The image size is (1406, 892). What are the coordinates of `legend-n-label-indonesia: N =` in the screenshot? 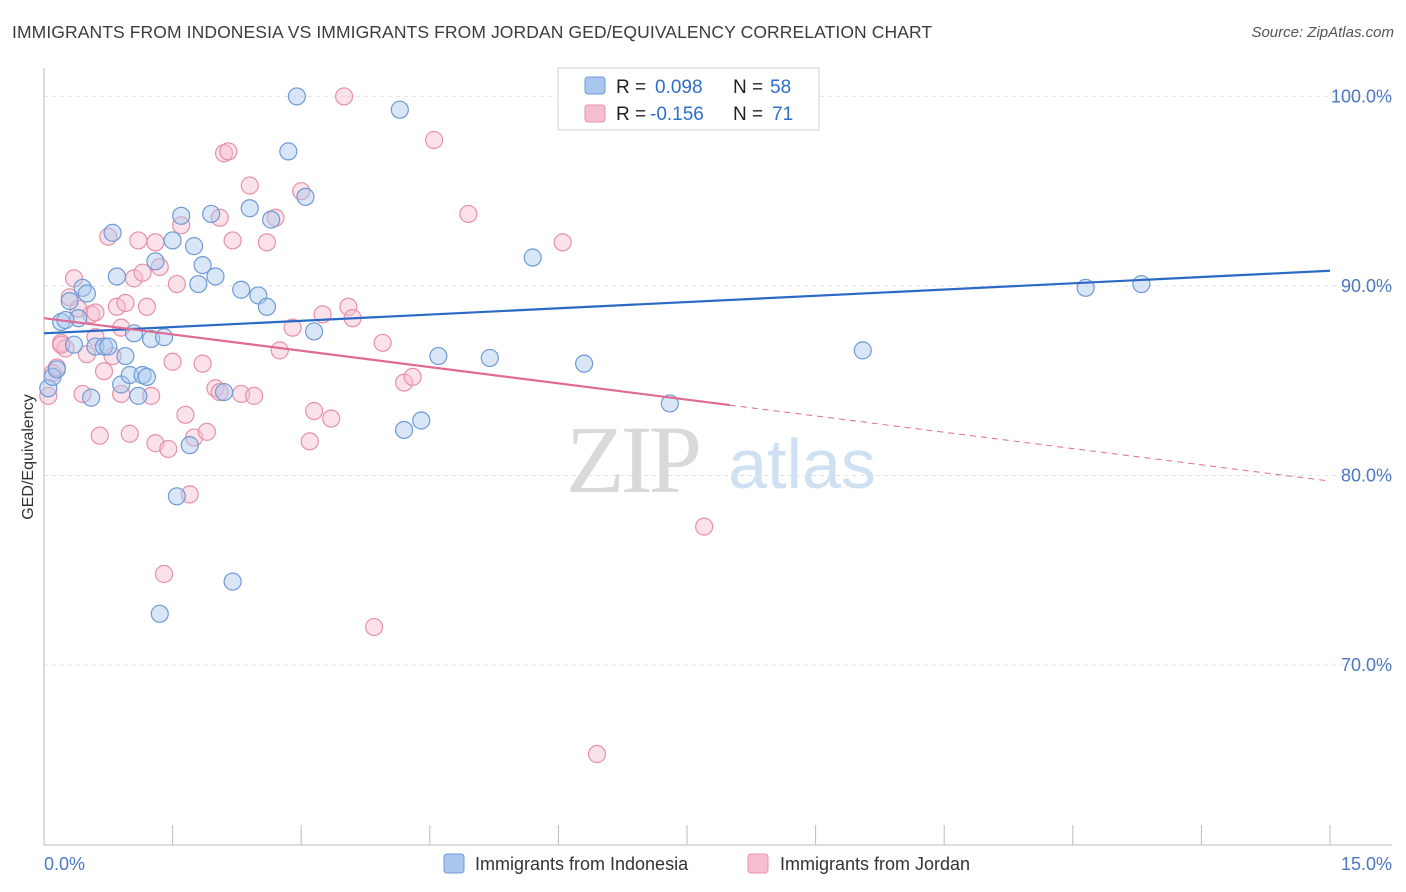 It's located at (748, 87).